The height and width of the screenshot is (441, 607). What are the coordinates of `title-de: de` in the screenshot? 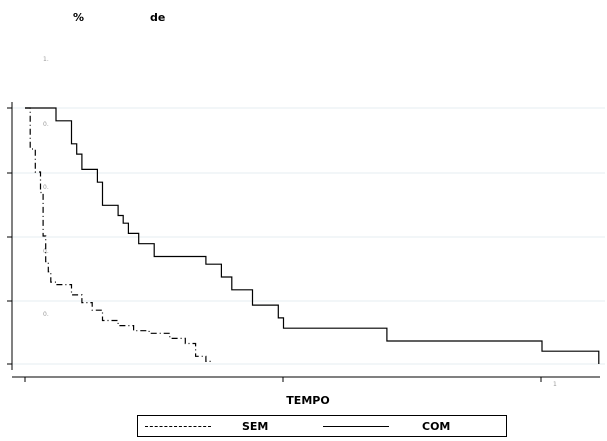 It's located at (158, 17).